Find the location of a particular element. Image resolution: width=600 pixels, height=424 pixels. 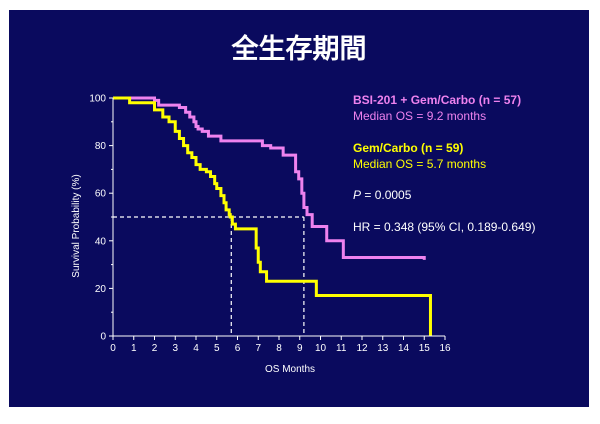

p-value: P = 0.0005 is located at coordinates (382, 195).